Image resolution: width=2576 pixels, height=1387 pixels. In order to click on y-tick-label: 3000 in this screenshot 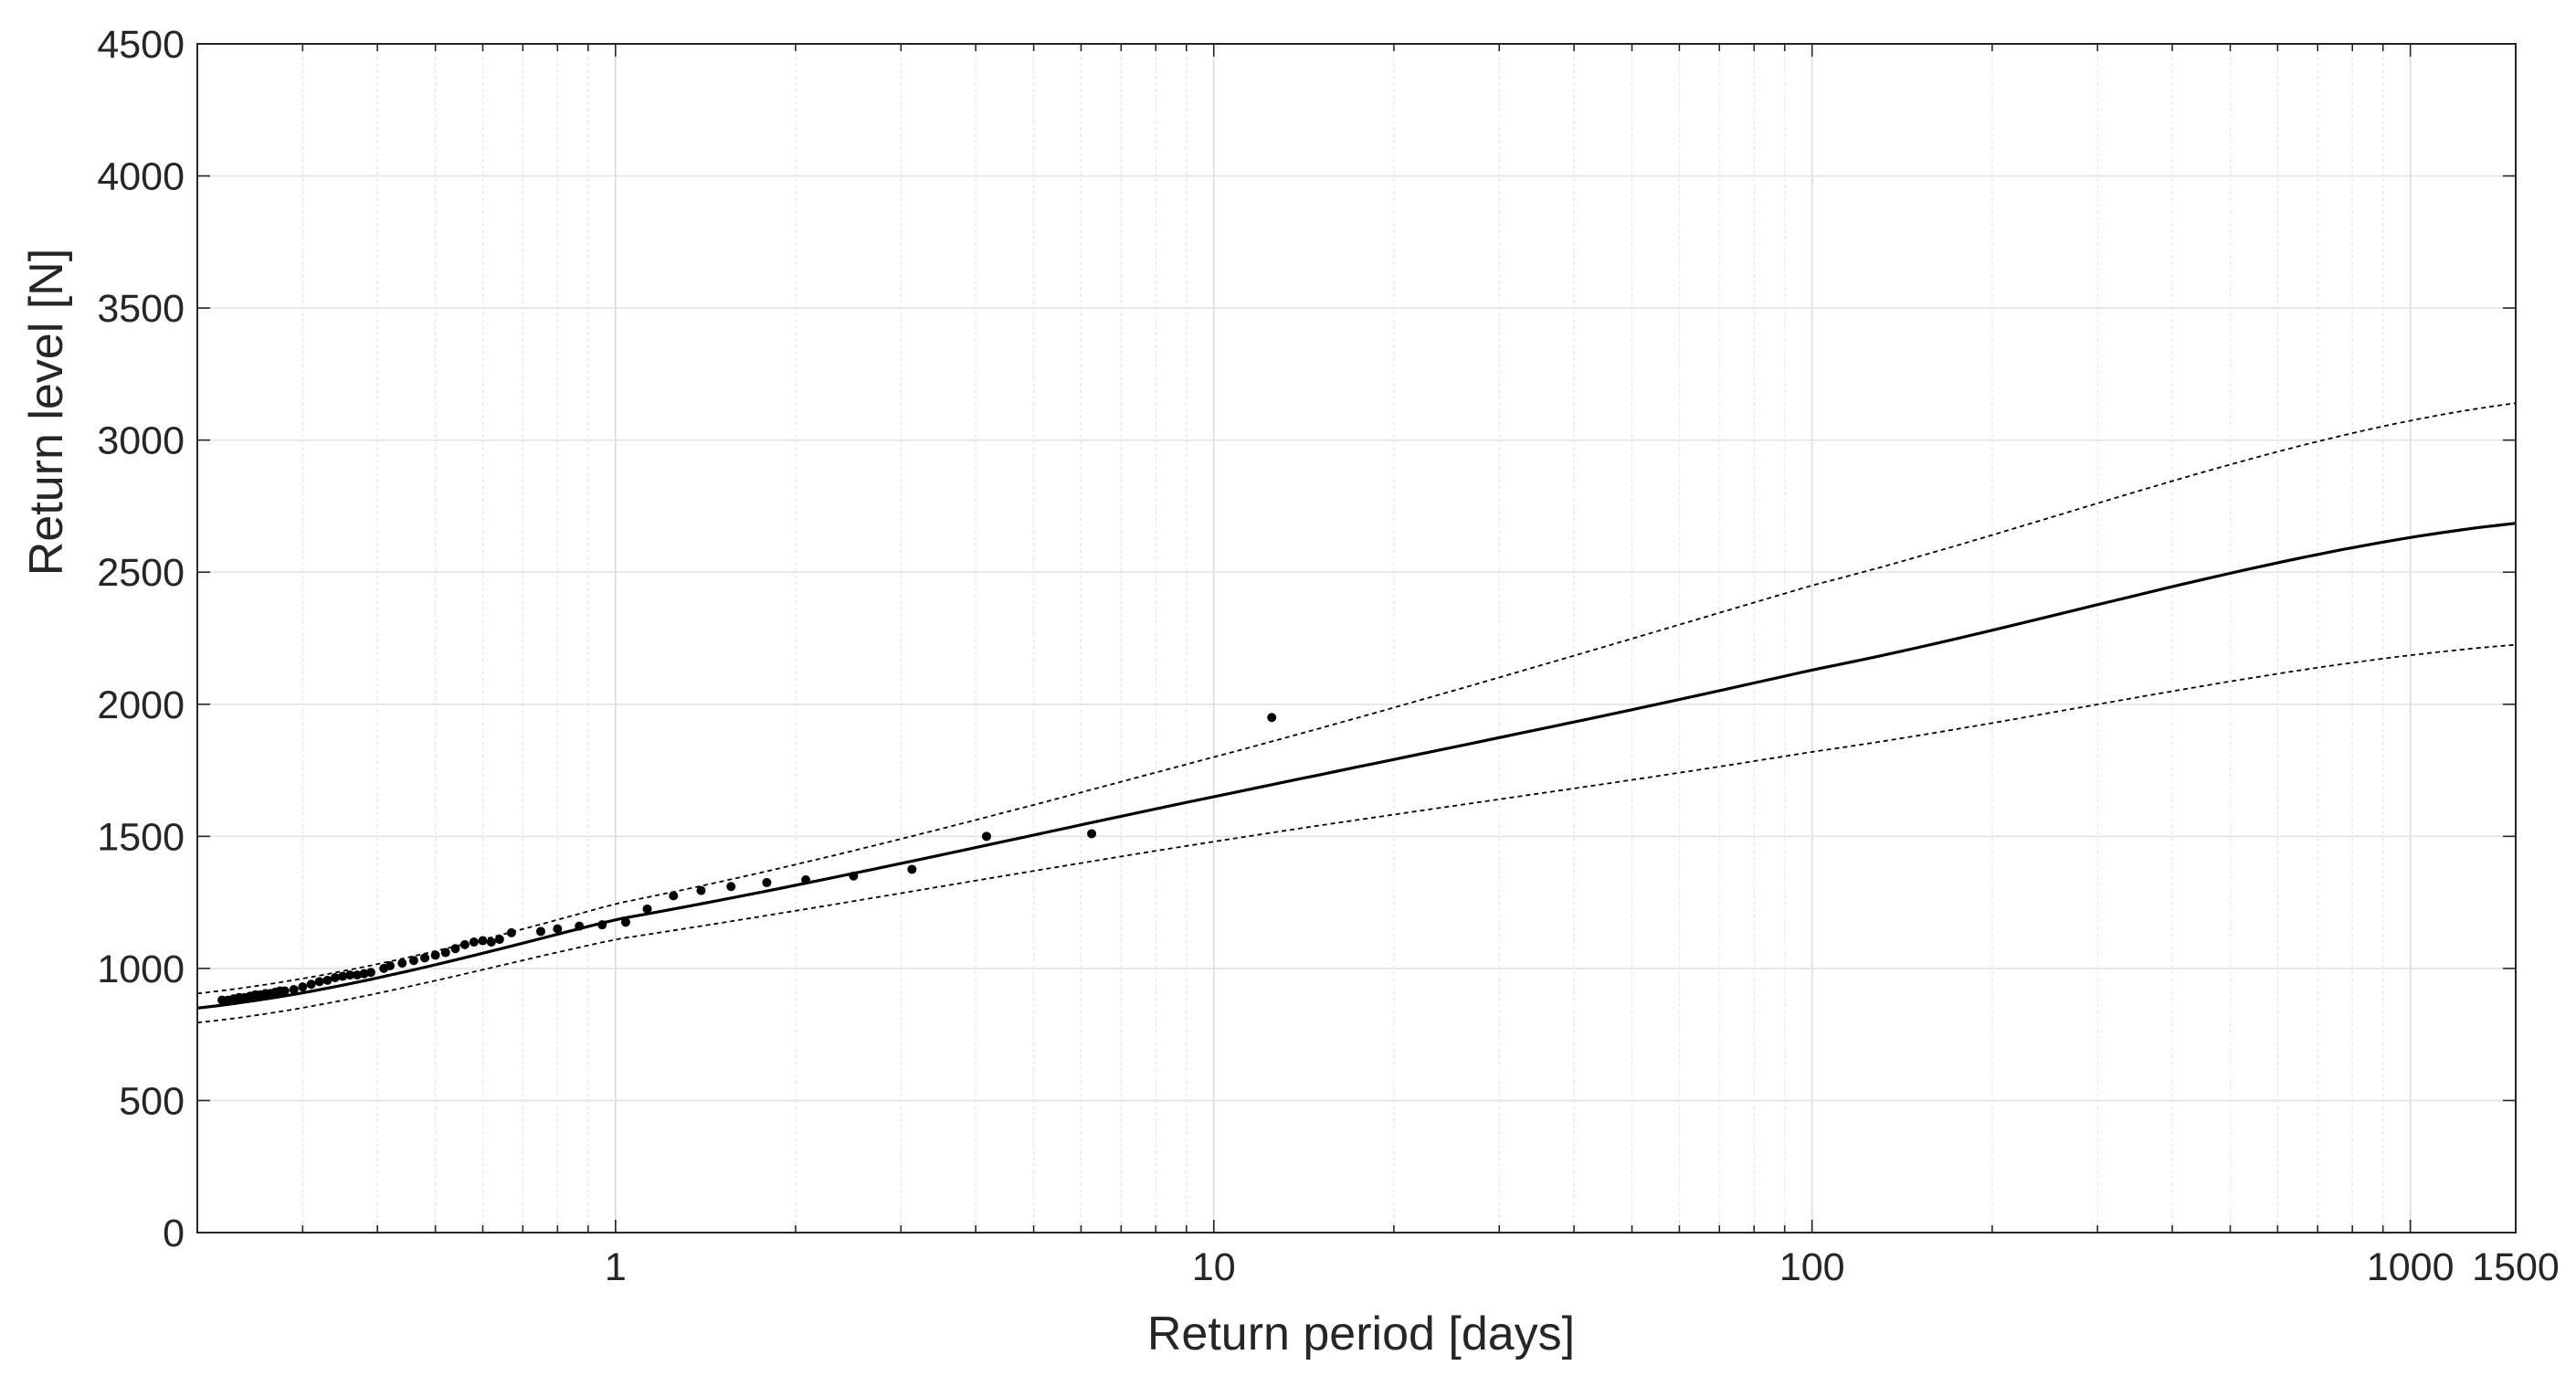, I will do `click(141, 441)`.